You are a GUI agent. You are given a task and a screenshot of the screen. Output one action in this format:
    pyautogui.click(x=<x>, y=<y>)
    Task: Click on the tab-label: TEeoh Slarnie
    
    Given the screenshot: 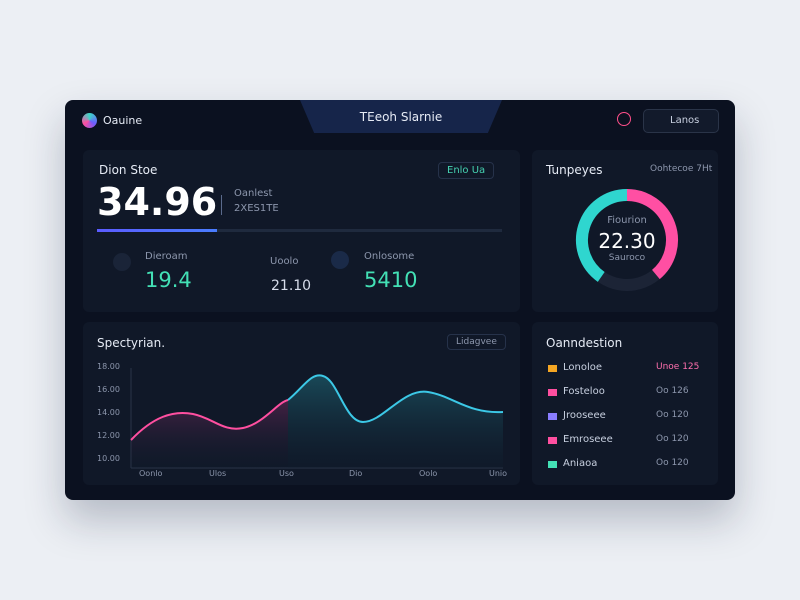 What is the action you would take?
    pyautogui.click(x=401, y=117)
    